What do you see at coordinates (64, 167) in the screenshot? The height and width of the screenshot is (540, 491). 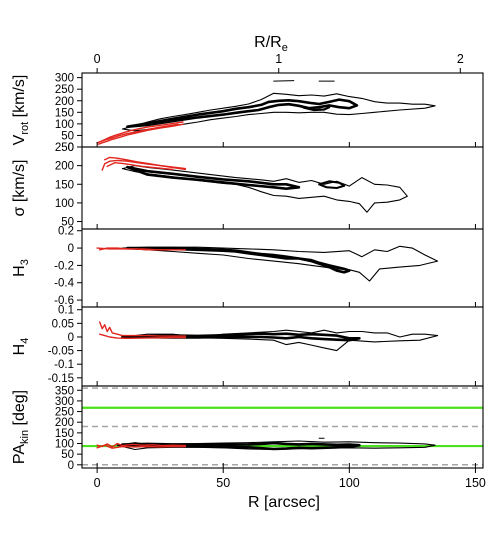 I see `y-tick-label-sigma-3: 200` at bounding box center [64, 167].